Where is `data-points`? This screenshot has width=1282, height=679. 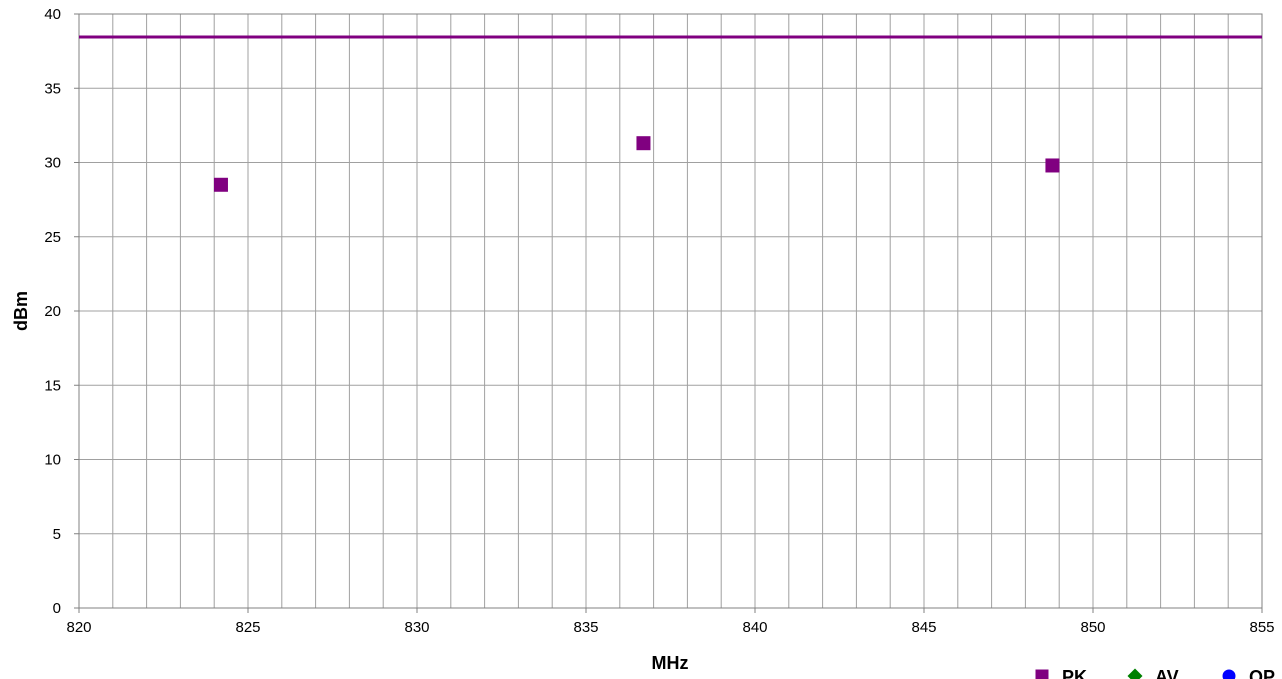 data-points is located at coordinates (636, 164).